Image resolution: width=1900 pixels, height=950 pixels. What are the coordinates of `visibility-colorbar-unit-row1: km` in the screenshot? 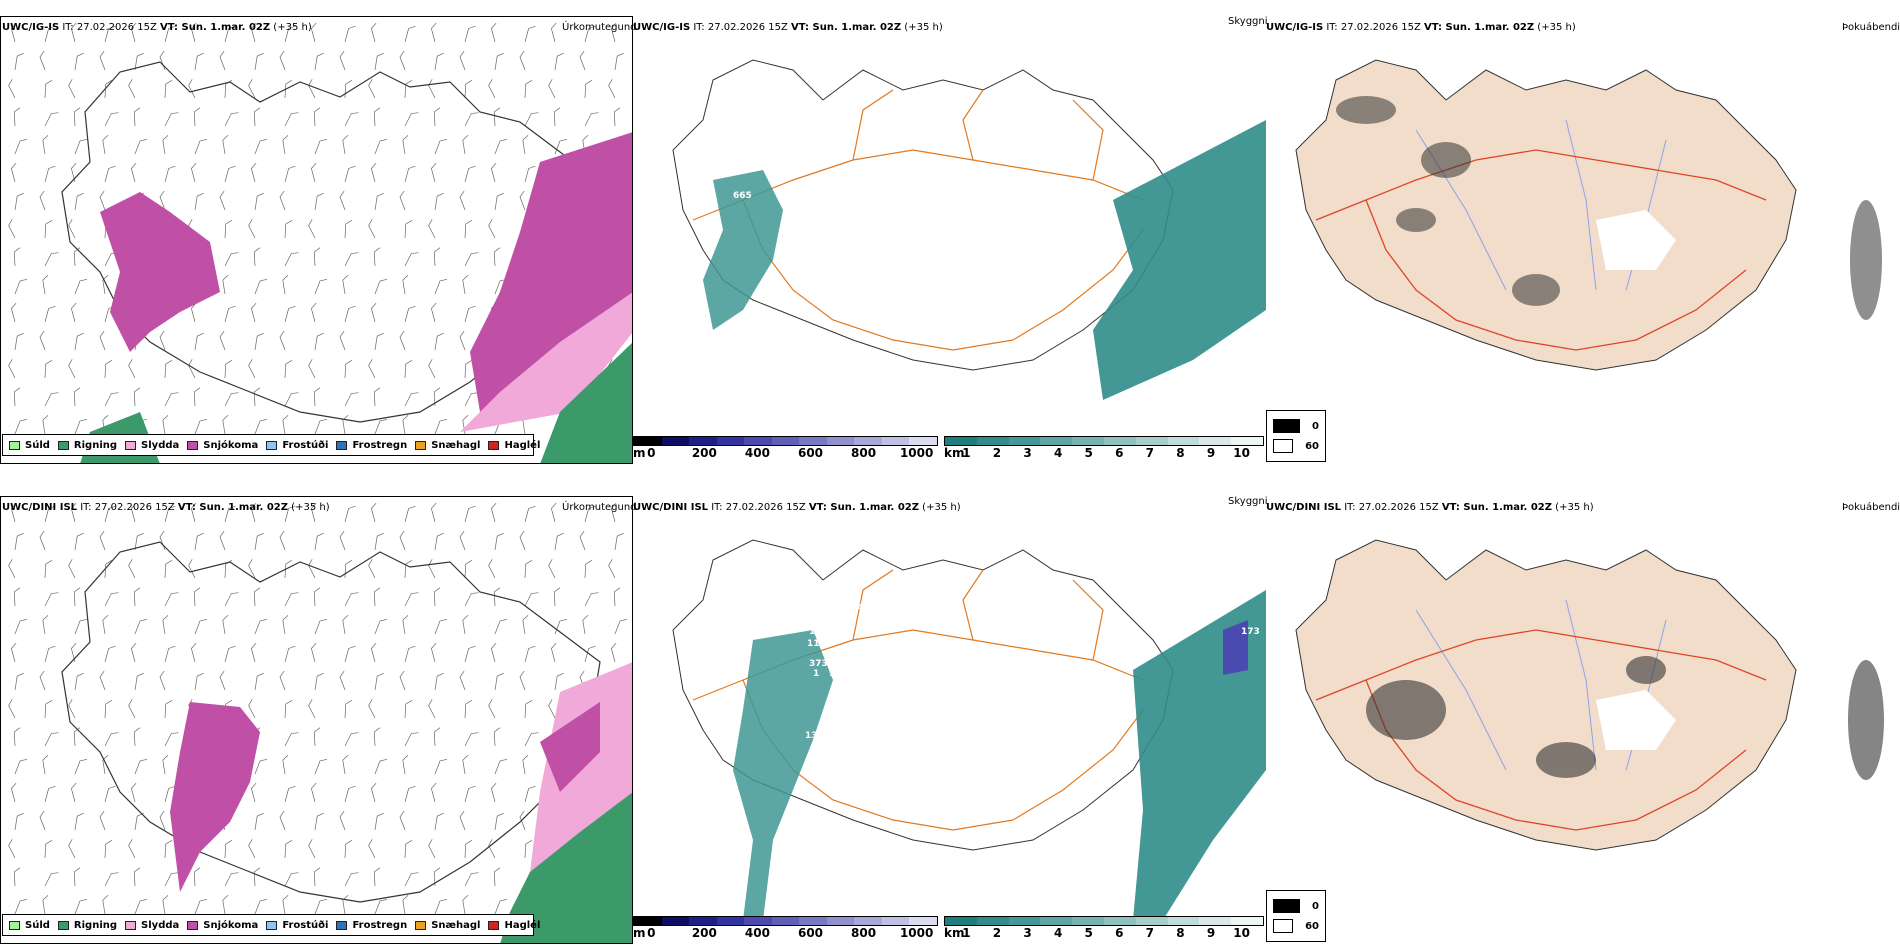 It's located at (954, 453).